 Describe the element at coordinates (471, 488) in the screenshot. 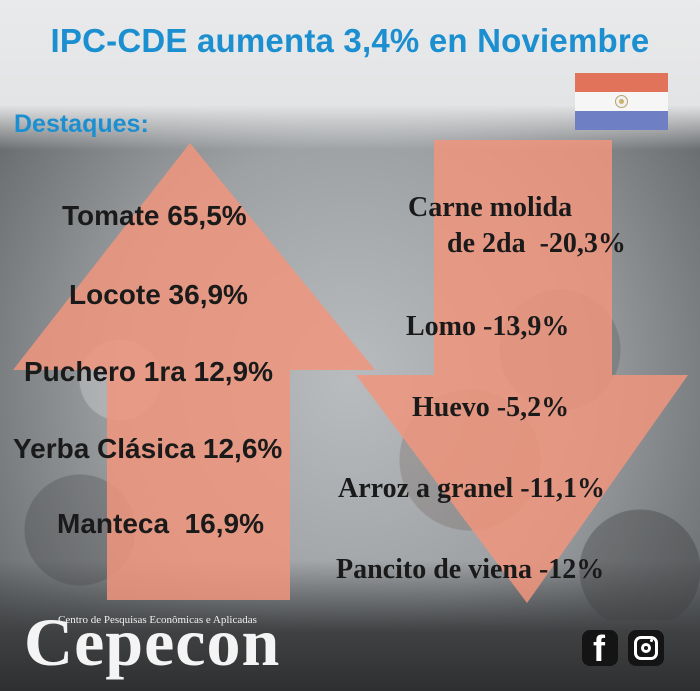

I see `decrease-item-arroz: Arroz a granel -11,1%` at that location.